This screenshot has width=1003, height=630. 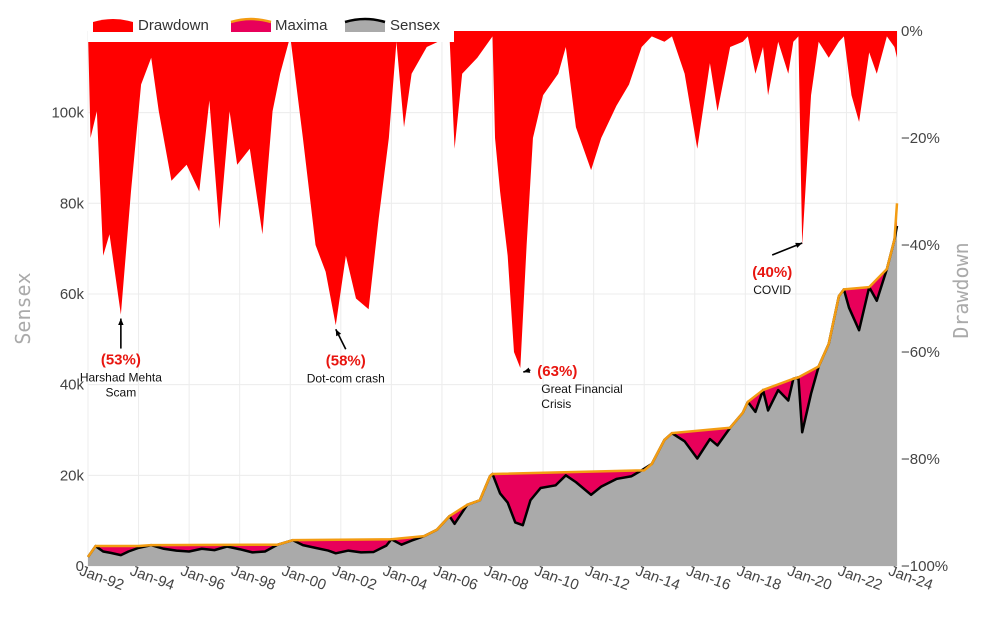 What do you see at coordinates (346, 378) in the screenshot?
I see `annotation-label: Dot-com crash` at bounding box center [346, 378].